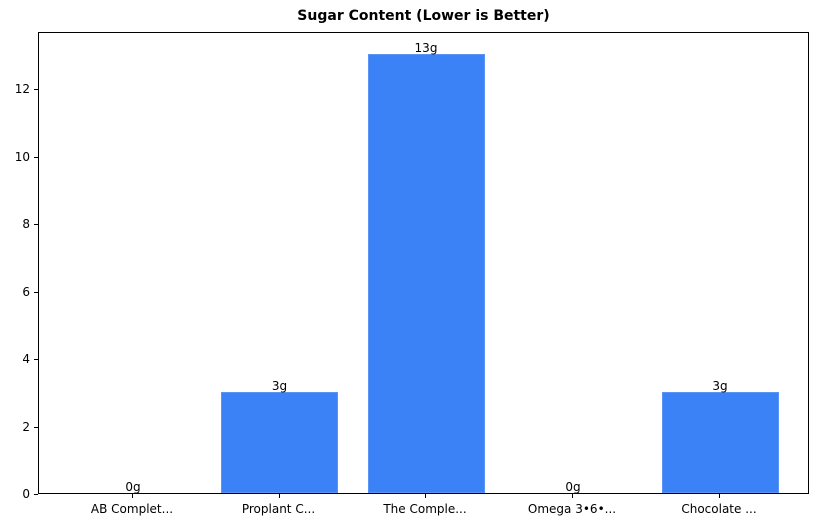 This screenshot has height=528, width=822. Describe the element at coordinates (26, 494) in the screenshot. I see `y-tick-label: 0` at that location.